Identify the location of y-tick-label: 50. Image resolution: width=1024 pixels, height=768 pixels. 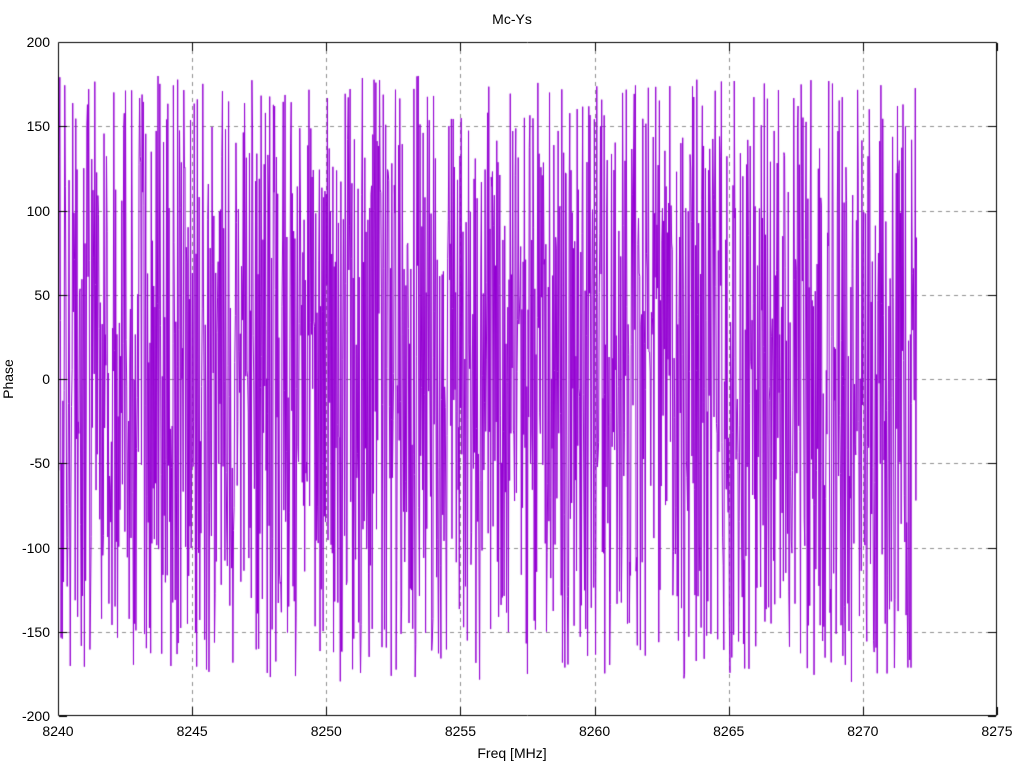
(42, 294).